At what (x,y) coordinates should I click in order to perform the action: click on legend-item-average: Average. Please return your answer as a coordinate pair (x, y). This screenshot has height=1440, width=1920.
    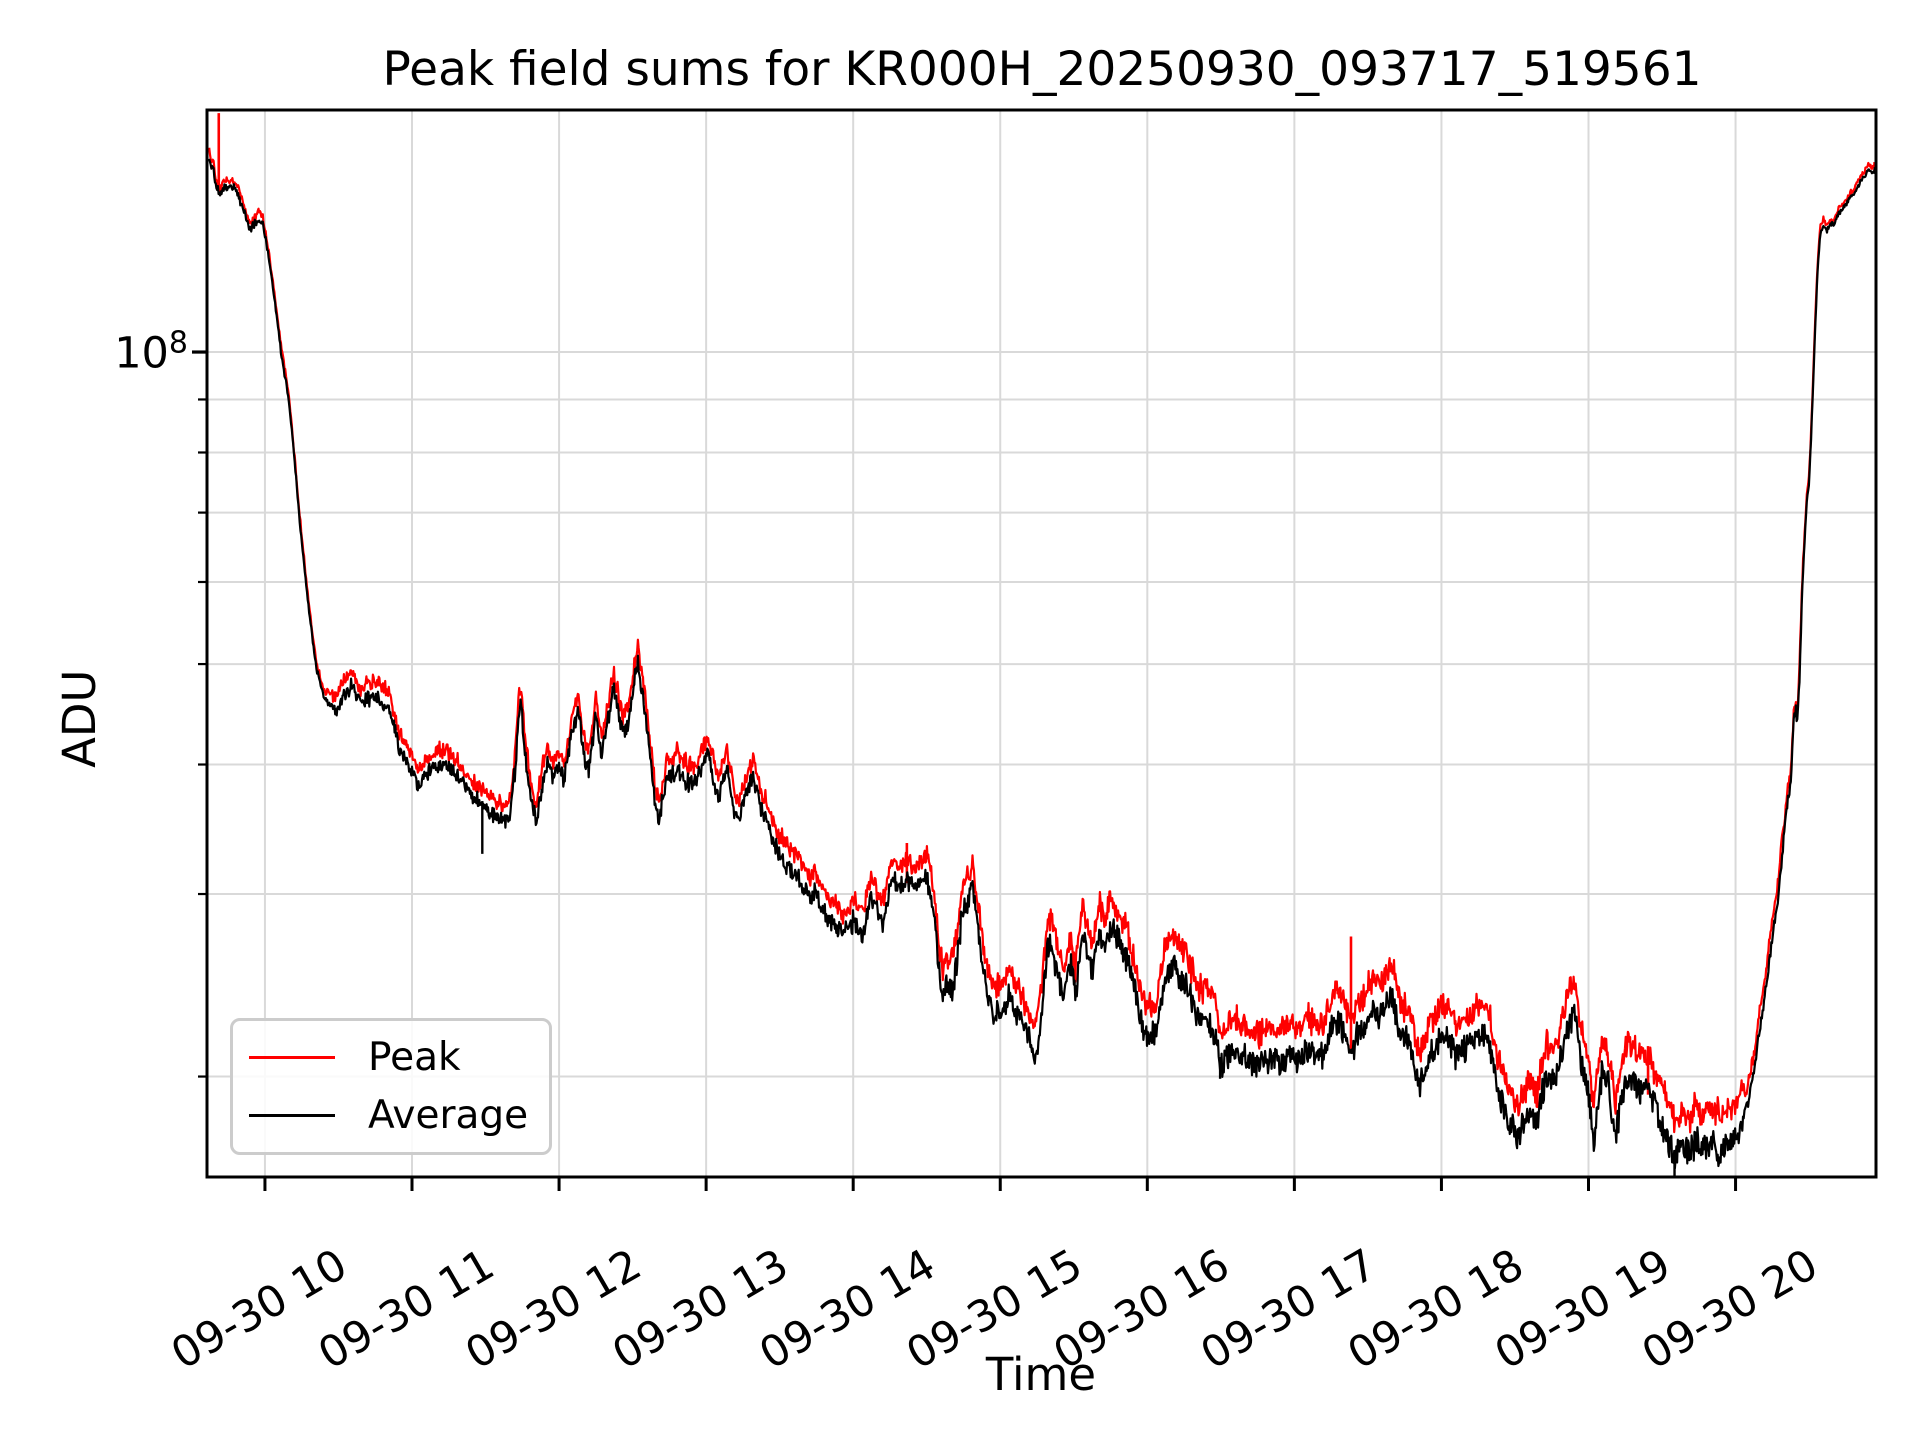
    Looking at the image, I should click on (399, 1115).